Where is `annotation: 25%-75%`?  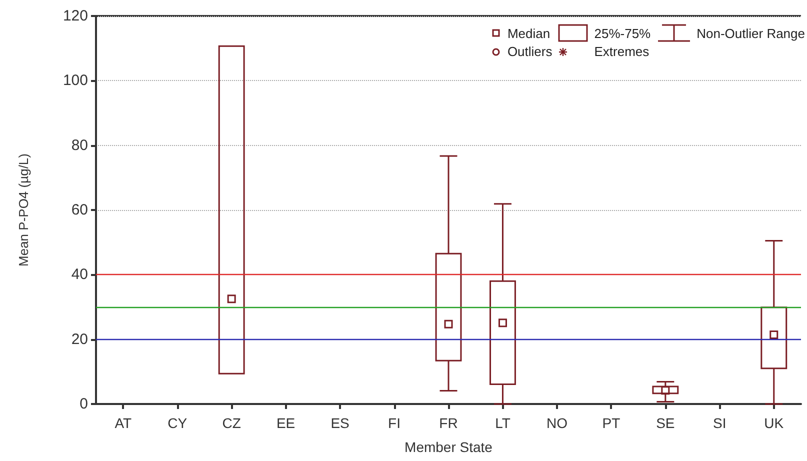 annotation: 25%-75% is located at coordinates (622, 33).